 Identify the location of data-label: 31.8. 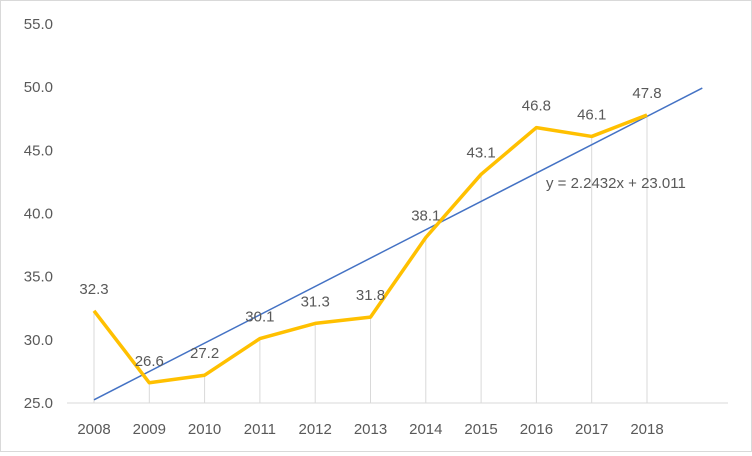
(370, 295).